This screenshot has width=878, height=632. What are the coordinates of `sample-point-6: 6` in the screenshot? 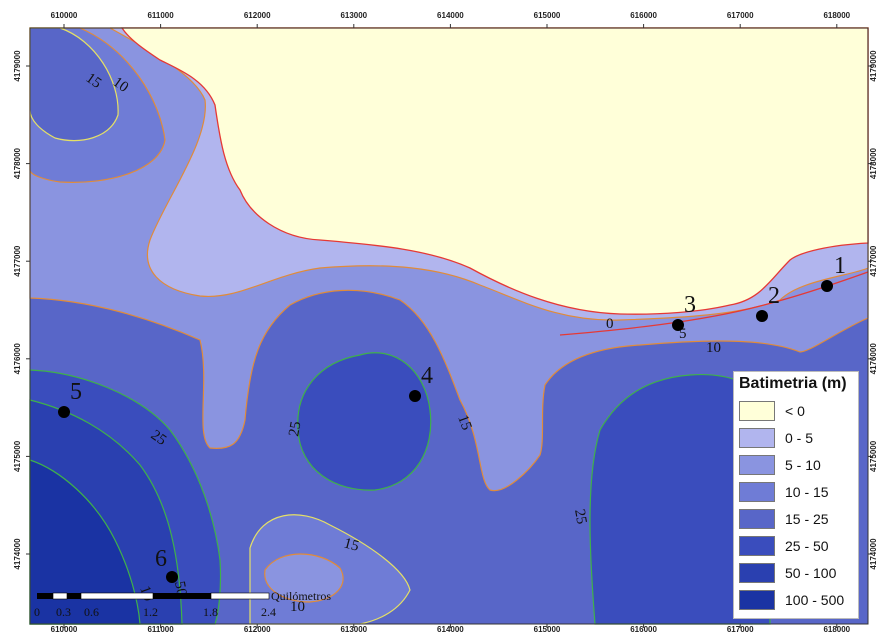 It's located at (166, 564).